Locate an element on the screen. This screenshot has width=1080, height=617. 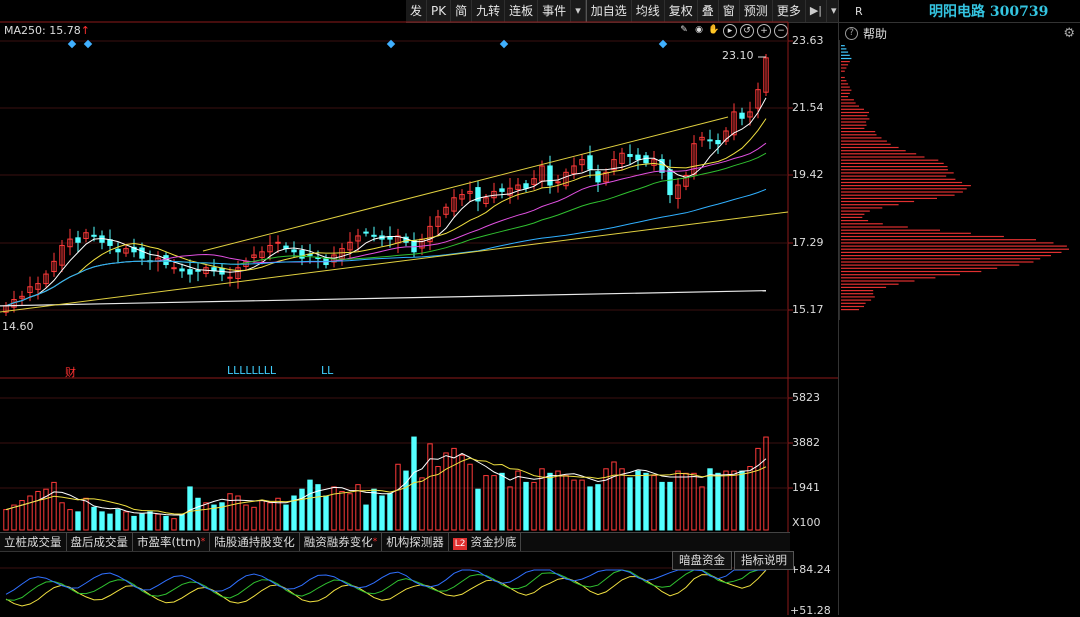
toolbar-events-dropdown: ▾ is located at coordinates (578, 11).